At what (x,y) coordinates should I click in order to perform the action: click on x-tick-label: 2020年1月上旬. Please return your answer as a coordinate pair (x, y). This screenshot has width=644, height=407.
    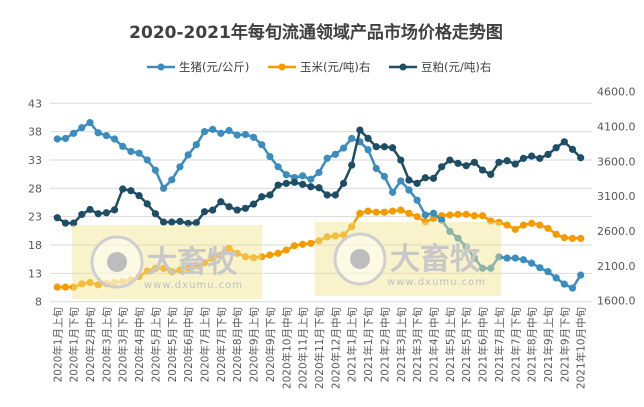
    Looking at the image, I should click on (57, 344).